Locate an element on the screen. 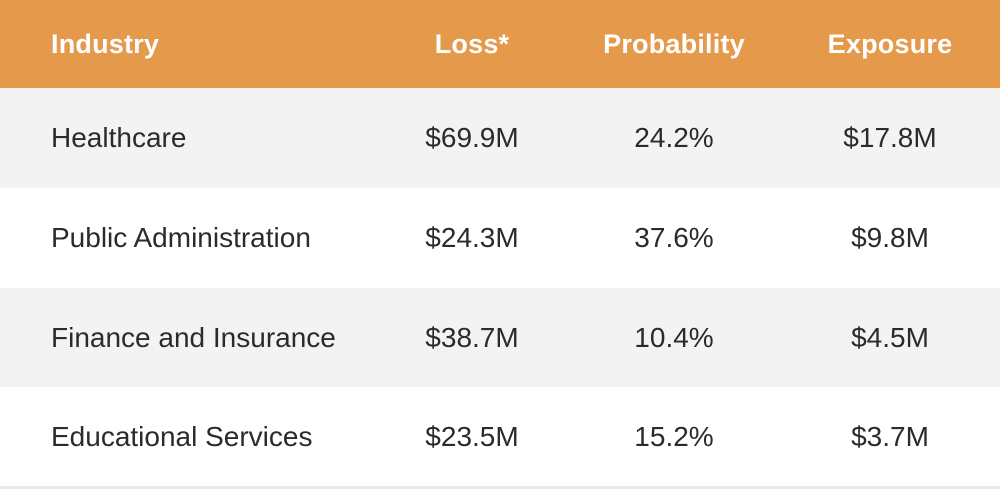 This screenshot has height=489, width=1000. cell-probability: 10.4% is located at coordinates (674, 337).